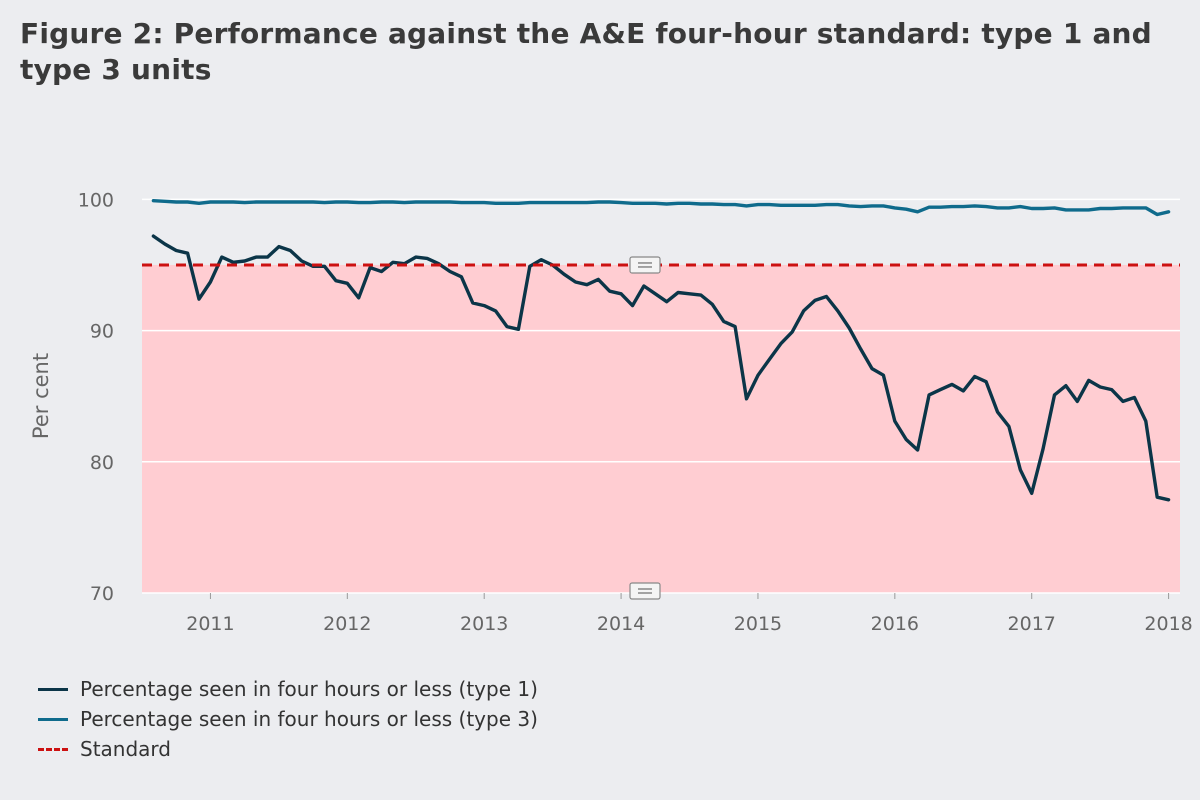  I want to click on region-bottom-handle-box, so click(645, 591).